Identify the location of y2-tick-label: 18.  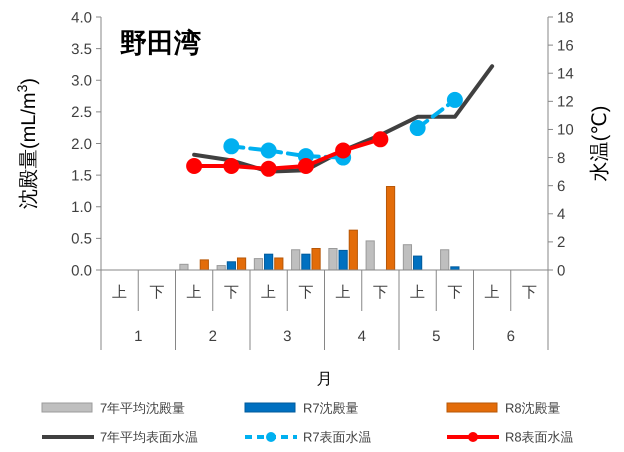
(565, 17).